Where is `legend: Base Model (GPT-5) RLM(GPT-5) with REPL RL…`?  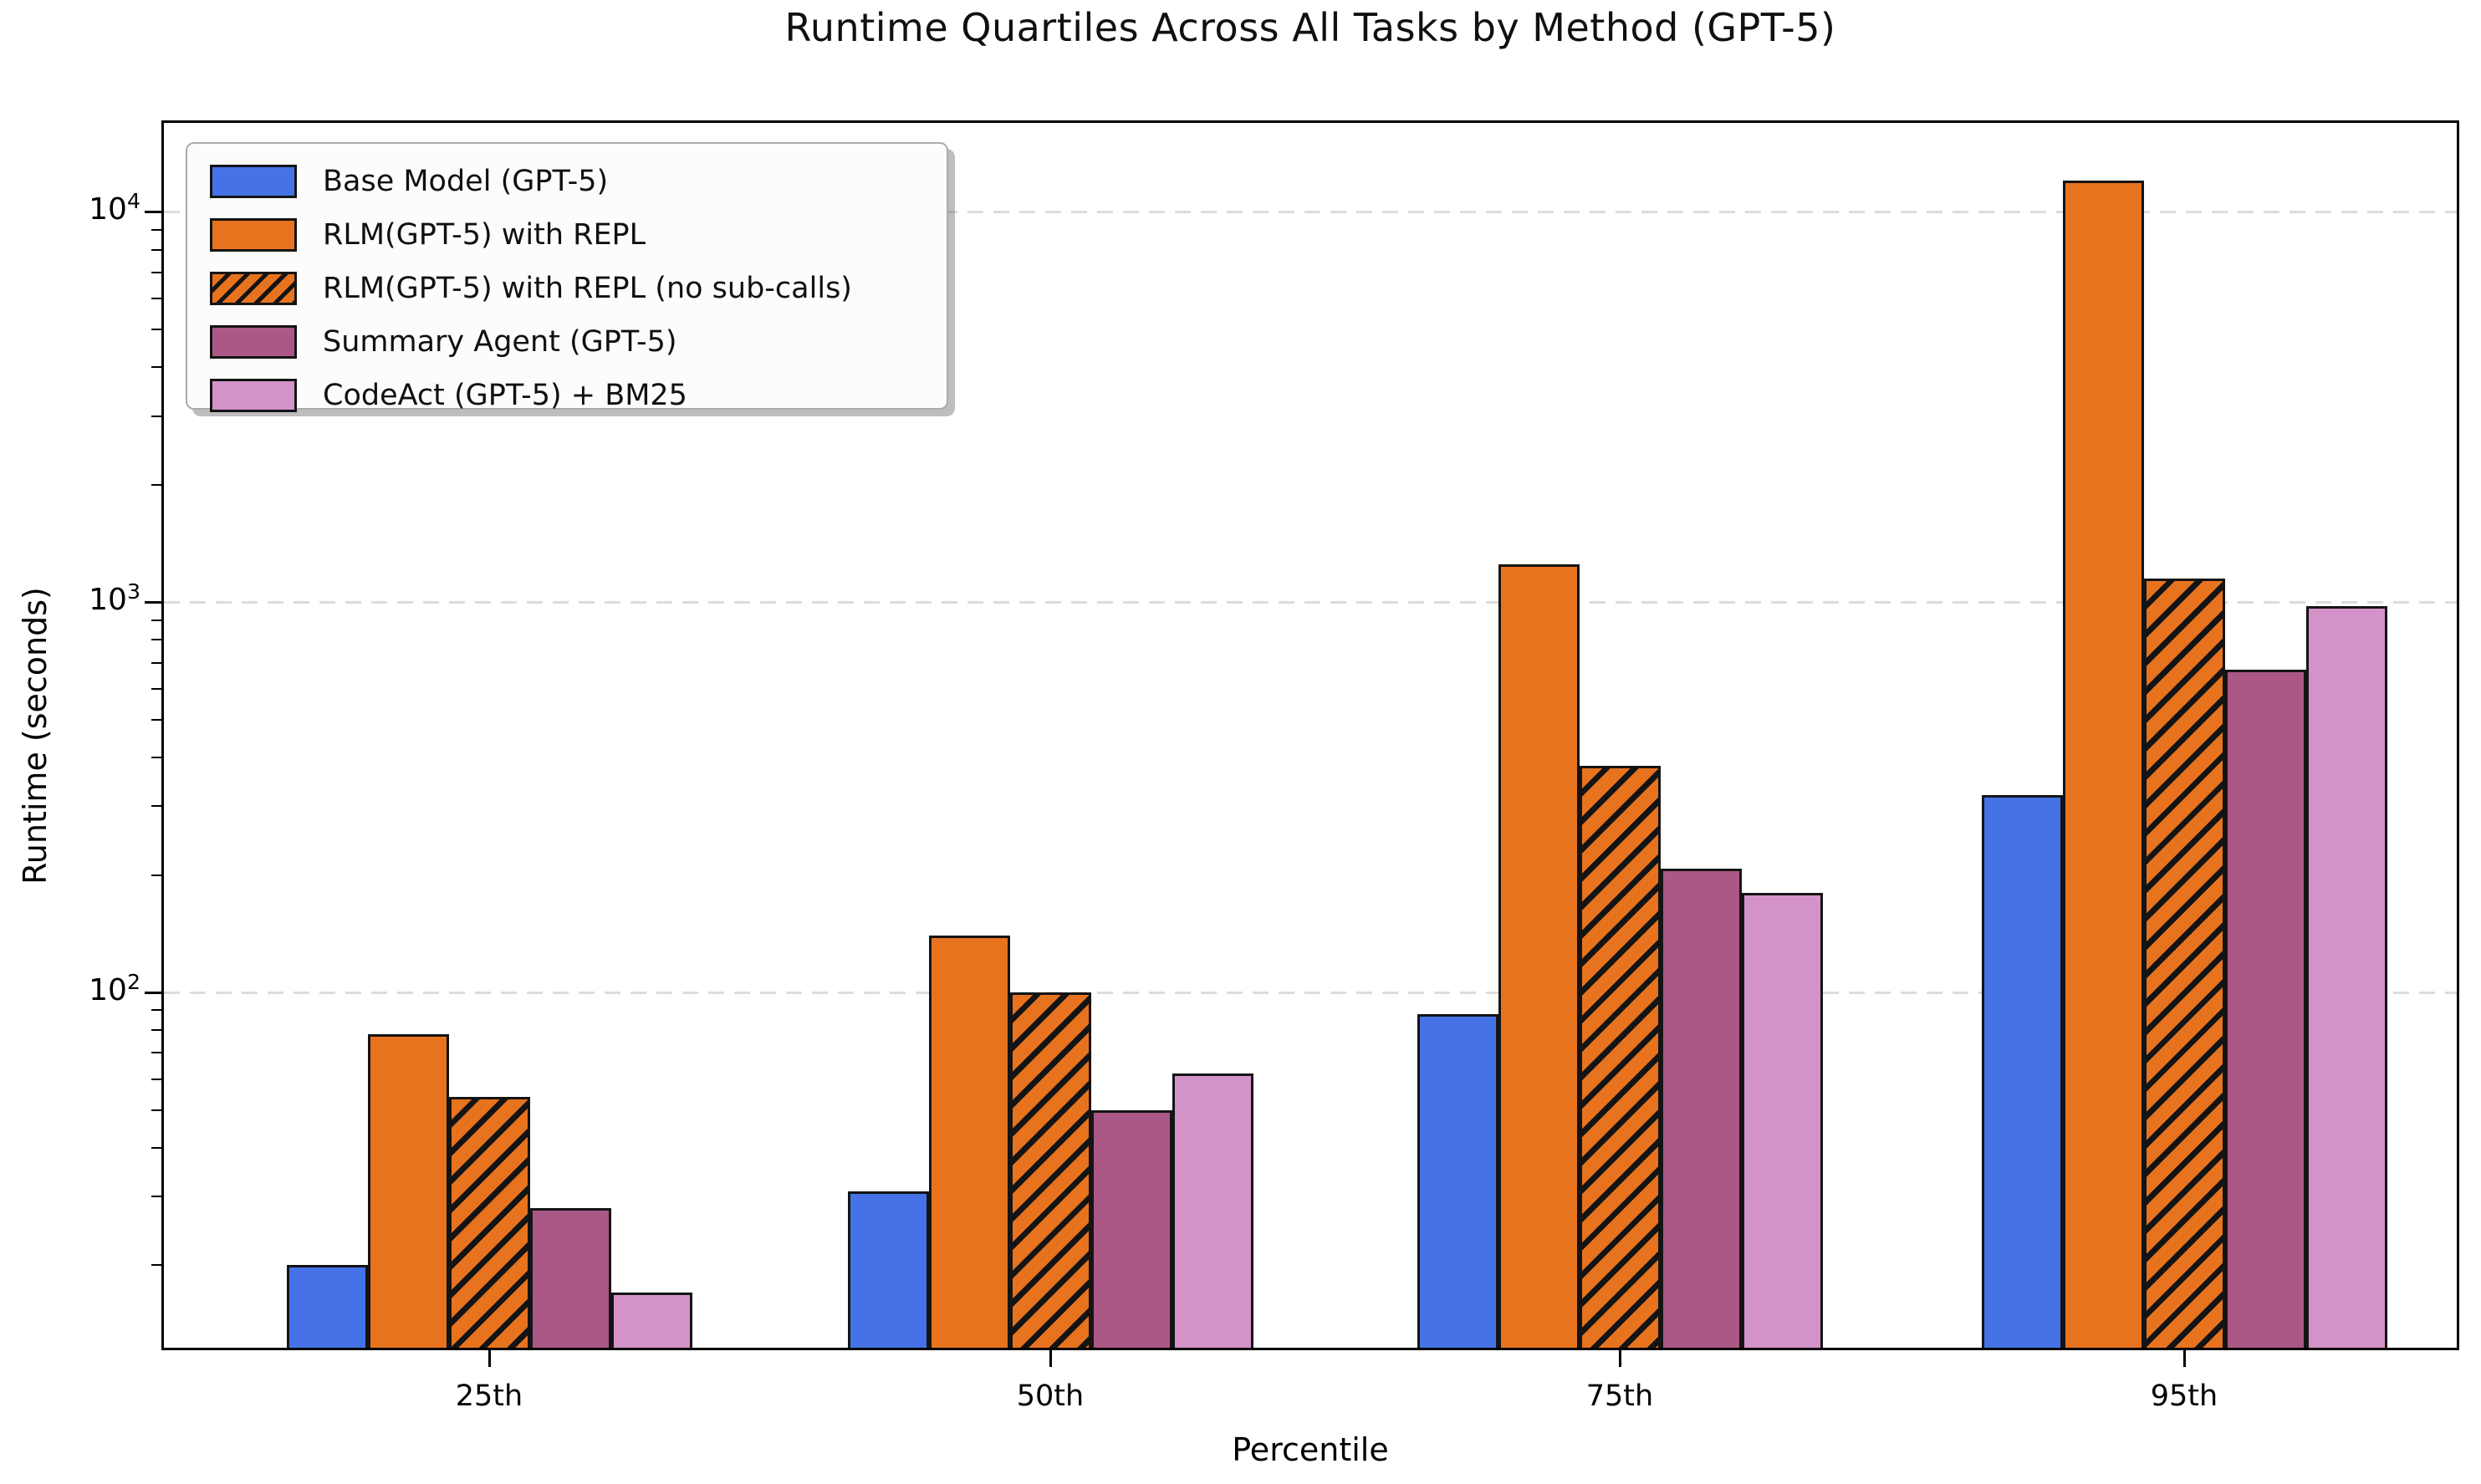
legend: Base Model (GPT-5) RLM(GPT-5) with REPL RL… is located at coordinates (567, 277).